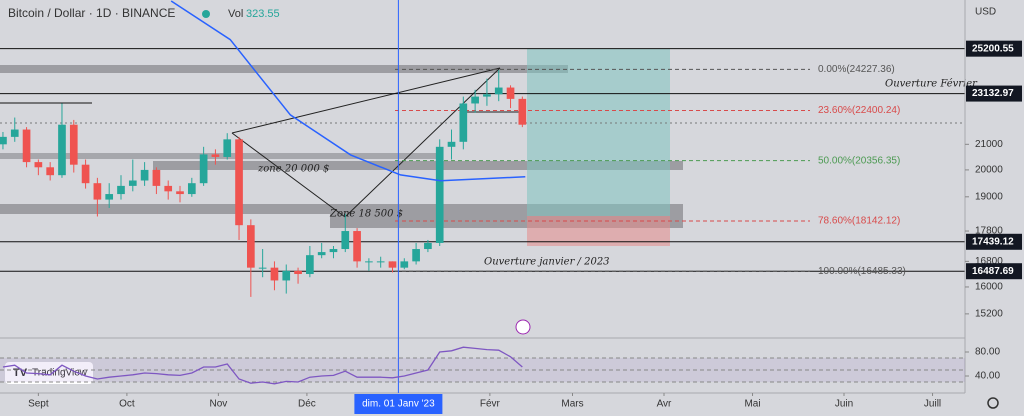  I want to click on y-tick-label: 40.00, so click(987, 376).